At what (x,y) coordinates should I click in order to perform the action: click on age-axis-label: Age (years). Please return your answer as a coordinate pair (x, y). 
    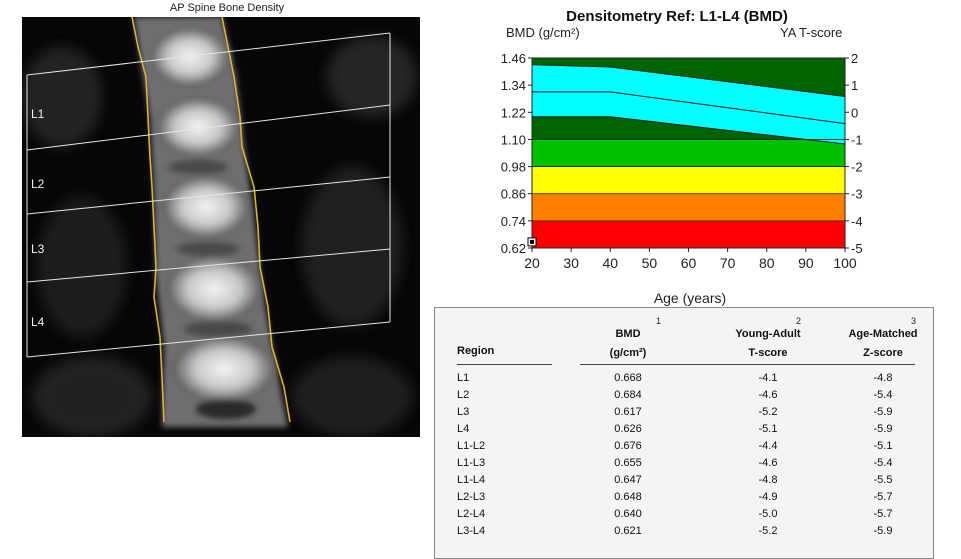
    Looking at the image, I should click on (690, 298).